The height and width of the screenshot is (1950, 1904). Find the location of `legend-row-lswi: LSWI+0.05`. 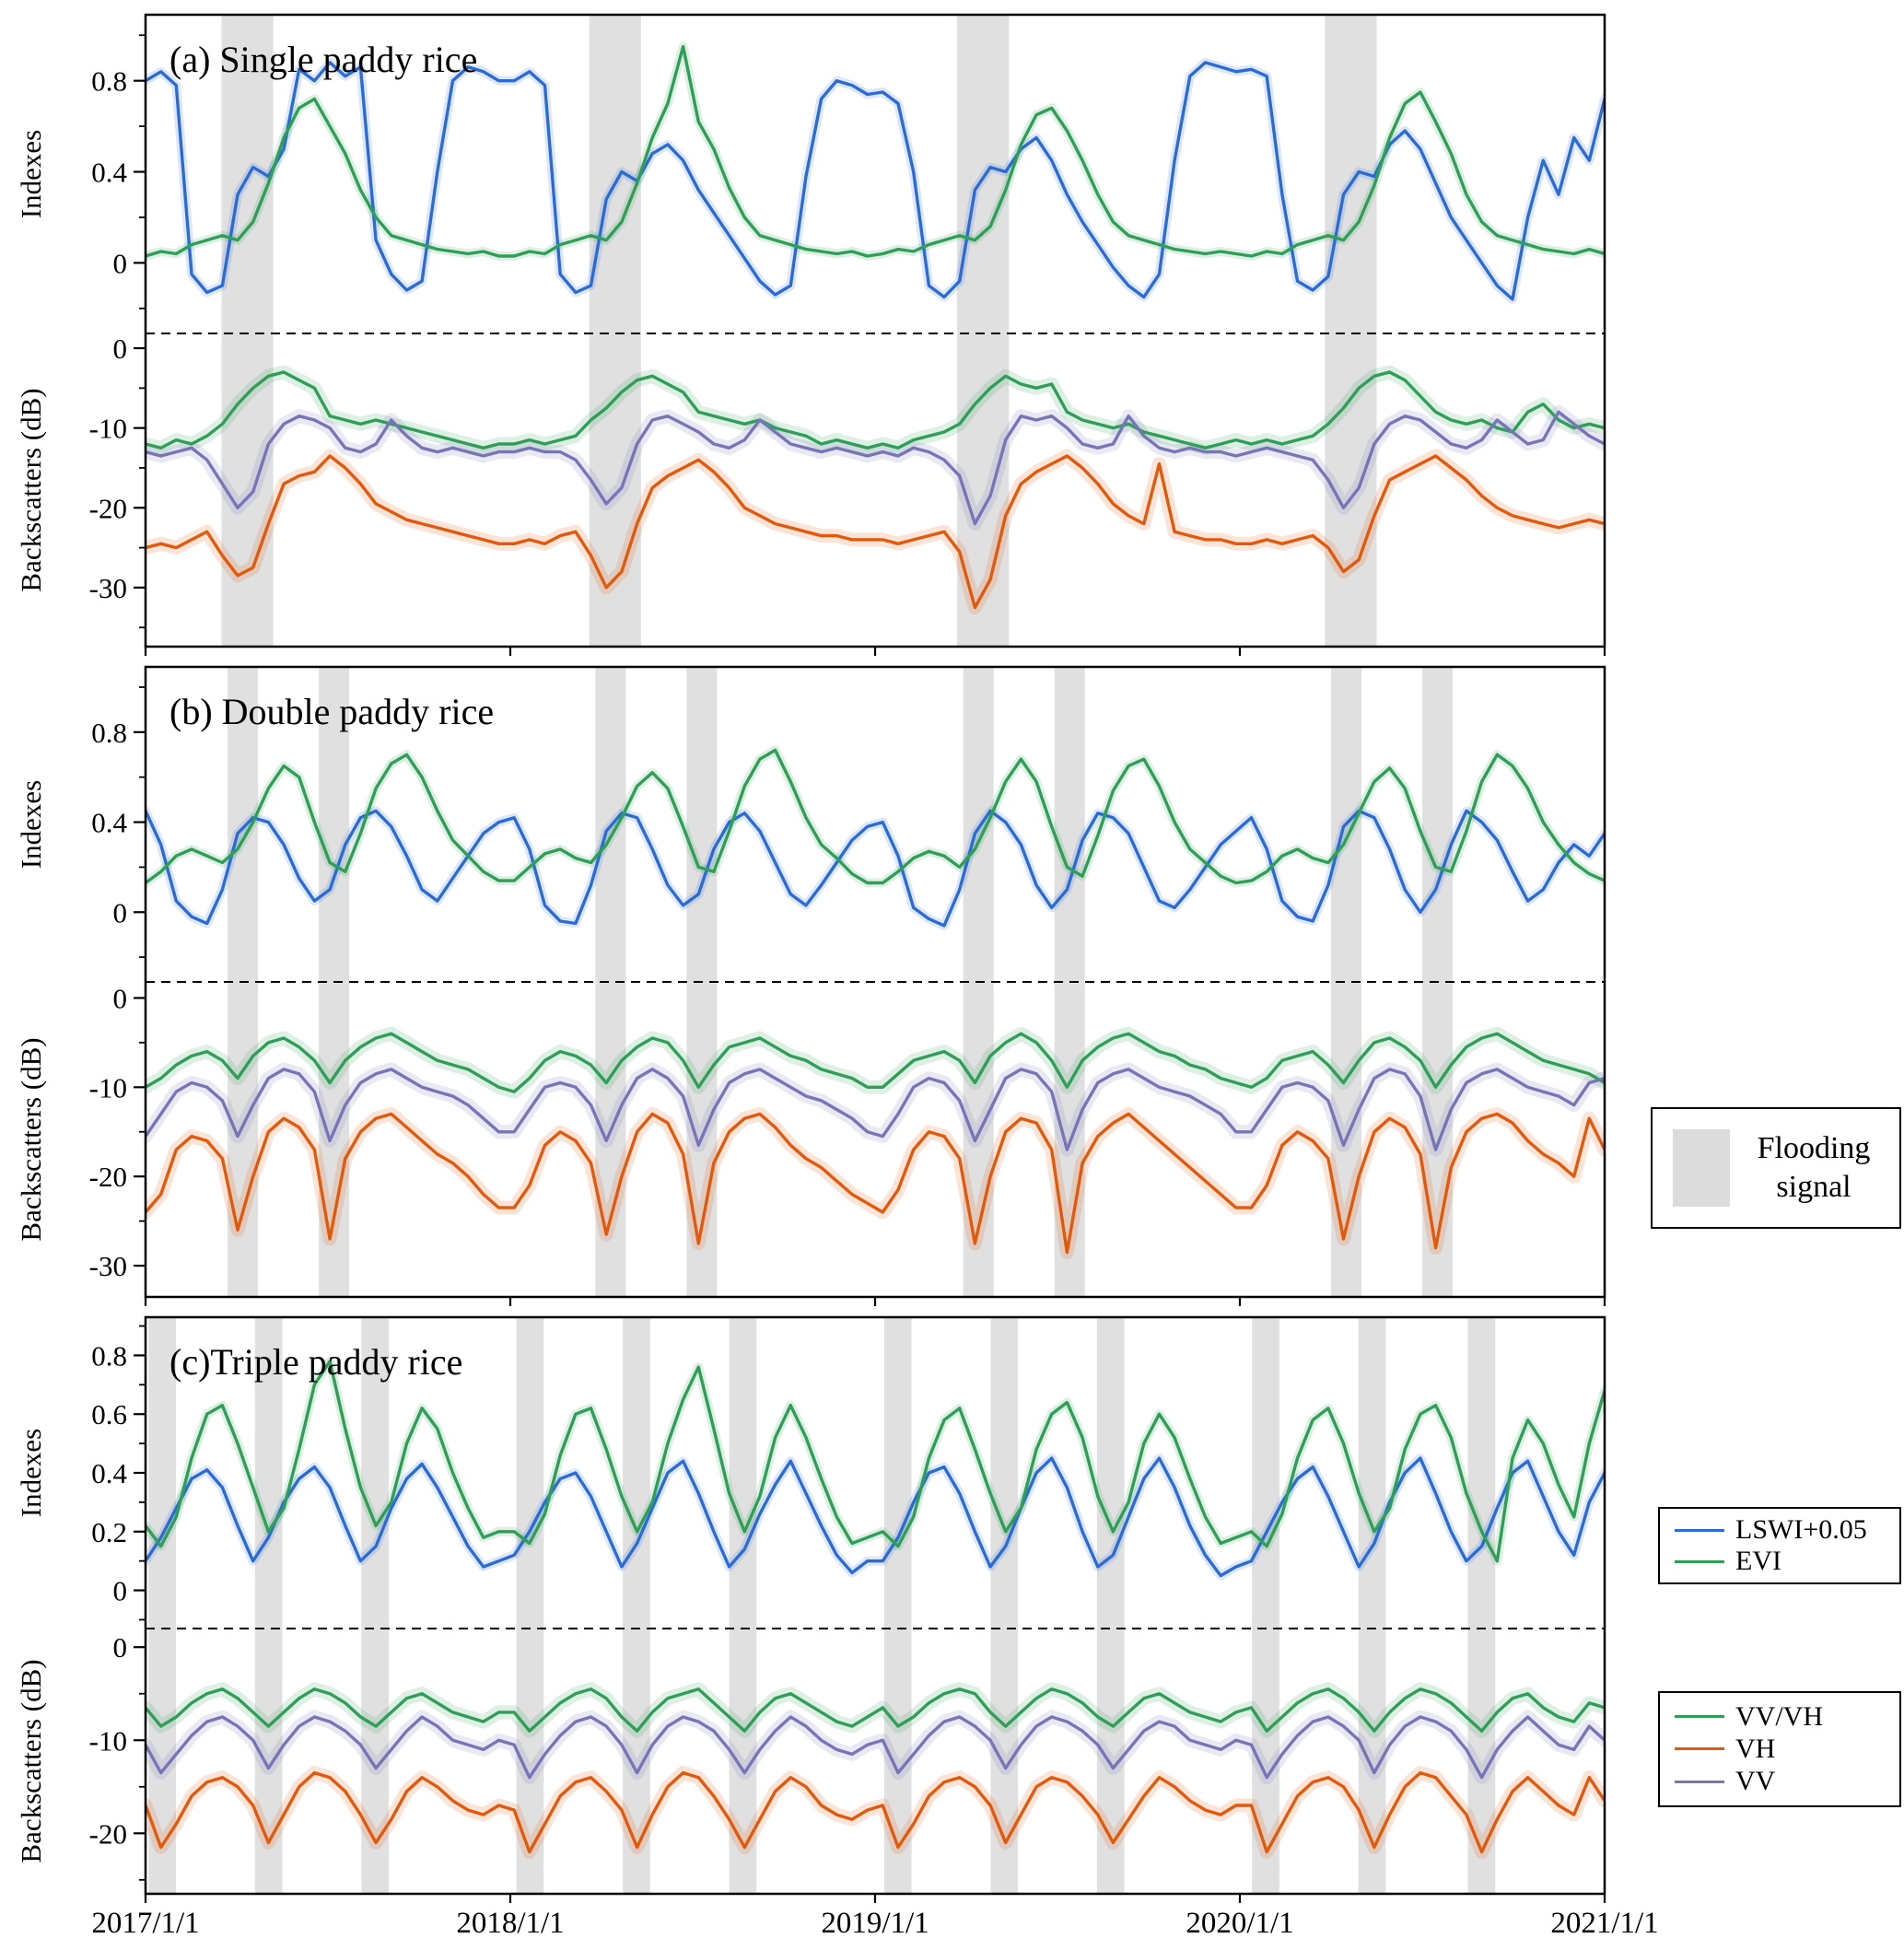

legend-row-lswi: LSWI+0.05 is located at coordinates (1780, 1530).